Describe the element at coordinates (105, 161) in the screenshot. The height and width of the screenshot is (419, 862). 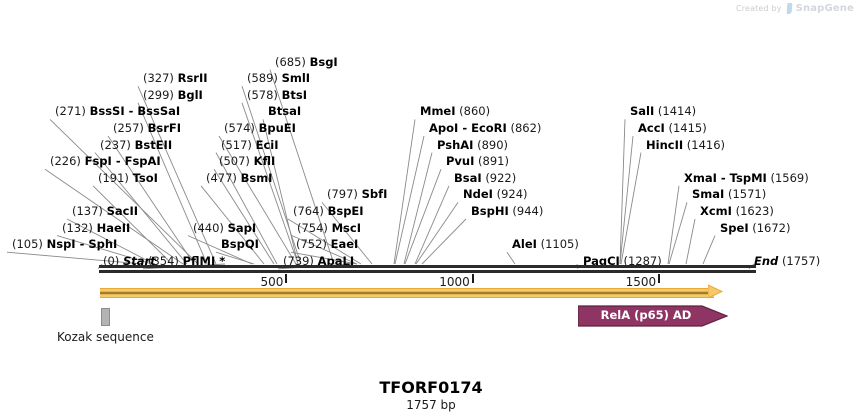
I see `restriction-site-label: (226) FspI - FspAI` at that location.